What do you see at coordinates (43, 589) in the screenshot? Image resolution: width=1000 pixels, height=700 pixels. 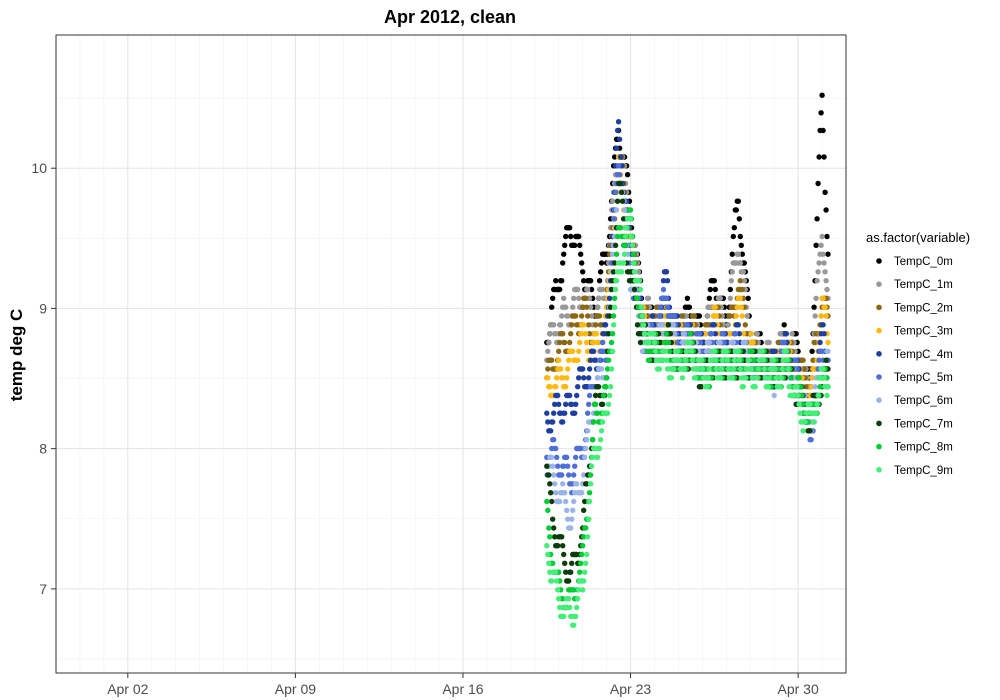 I see `y-tick-label: 7` at bounding box center [43, 589].